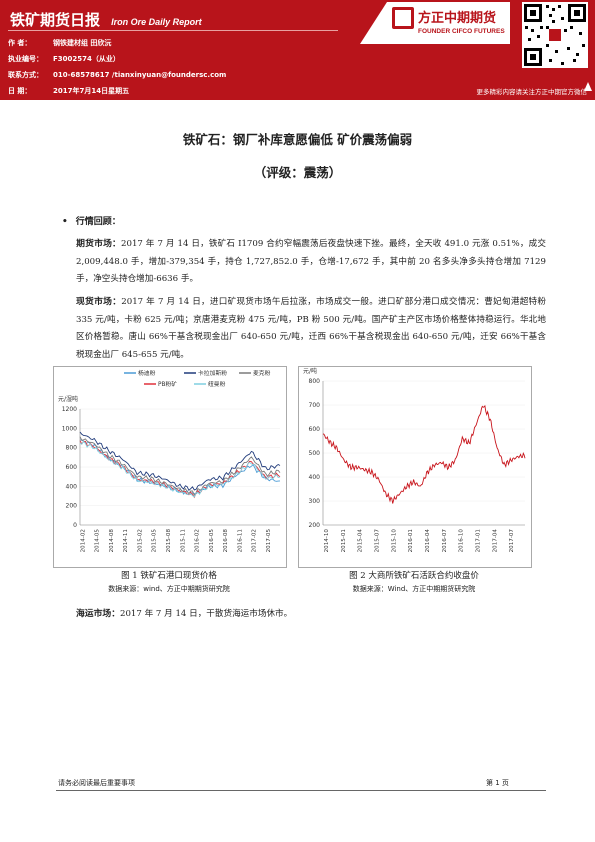 Image resolution: width=595 pixels, height=842 pixels. Describe the element at coordinates (315, 453) in the screenshot. I see `y-tick-label: 500` at that location.